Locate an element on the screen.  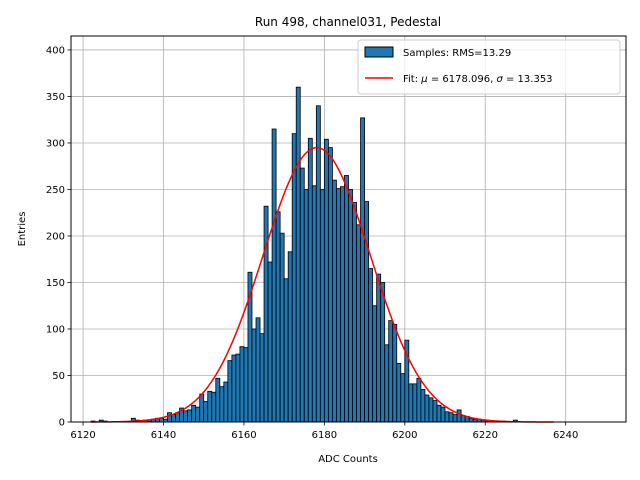
y-tick-label: 50 is located at coordinates (58, 376).